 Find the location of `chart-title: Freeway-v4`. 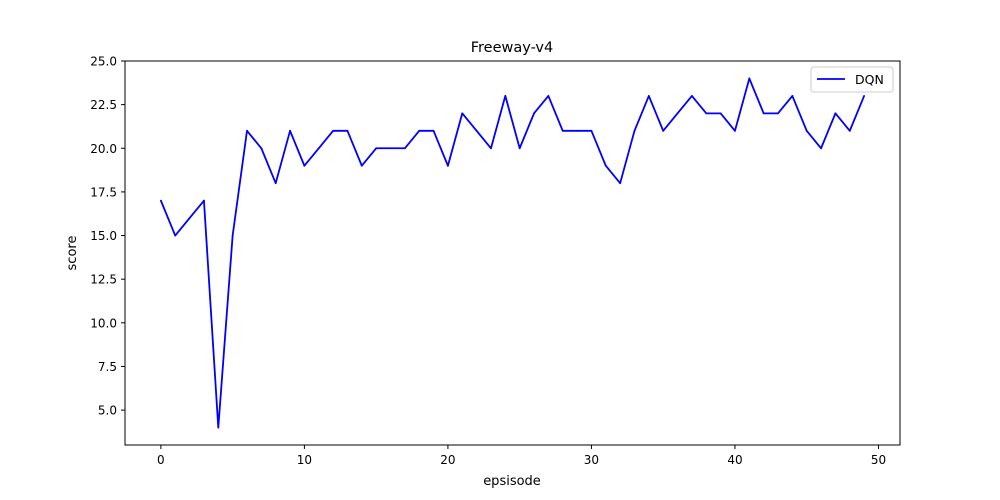

chart-title: Freeway-v4 is located at coordinates (512, 48).